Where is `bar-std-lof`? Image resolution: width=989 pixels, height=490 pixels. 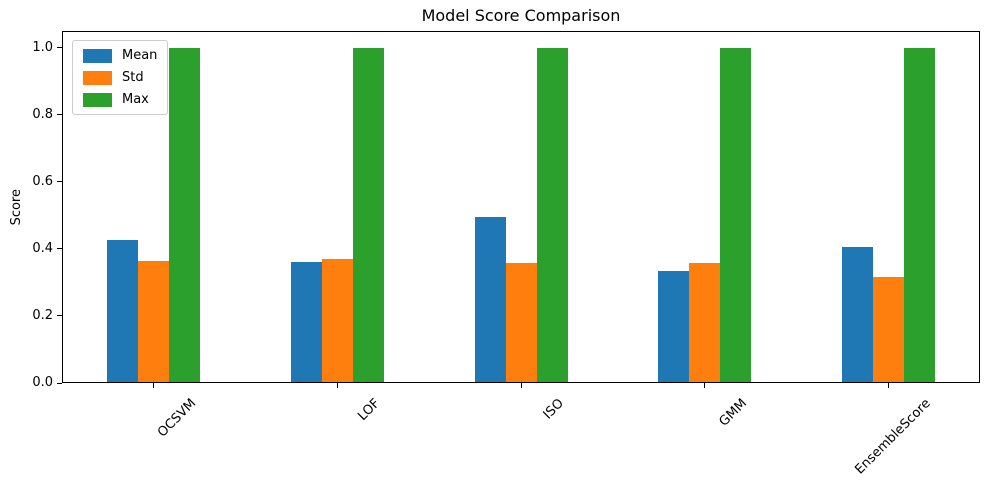 bar-std-lof is located at coordinates (337, 320).